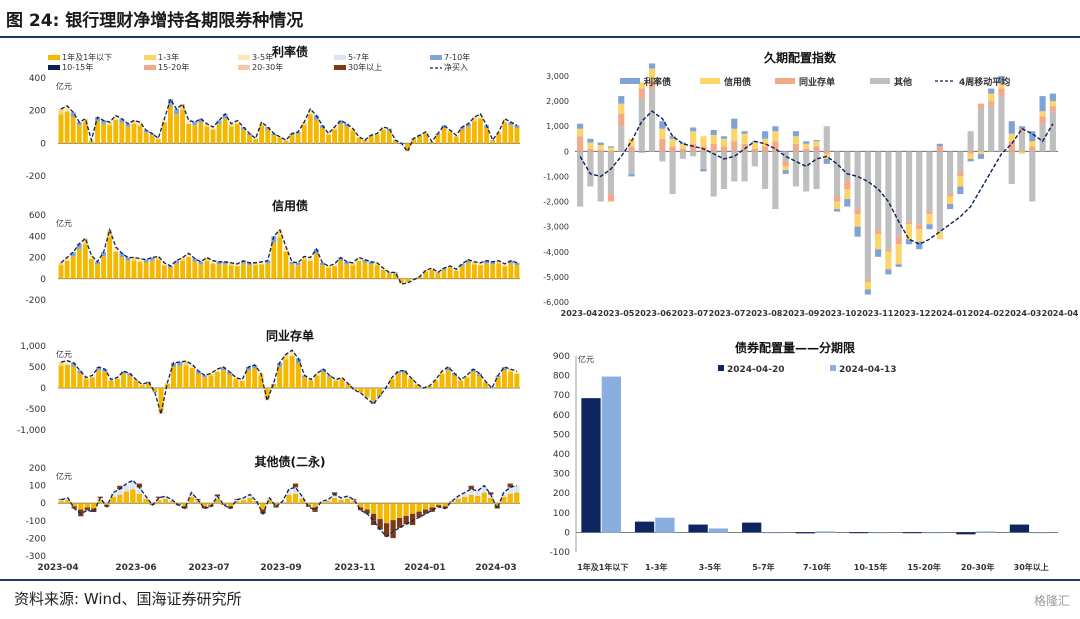  I want to click on y-tick-label: 200, so click(37, 259).